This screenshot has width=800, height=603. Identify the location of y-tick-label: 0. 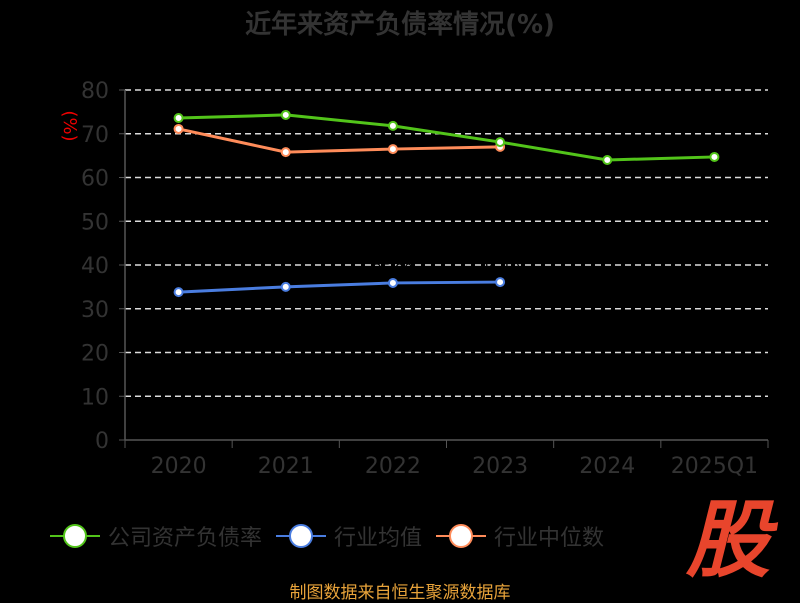
(102, 441).